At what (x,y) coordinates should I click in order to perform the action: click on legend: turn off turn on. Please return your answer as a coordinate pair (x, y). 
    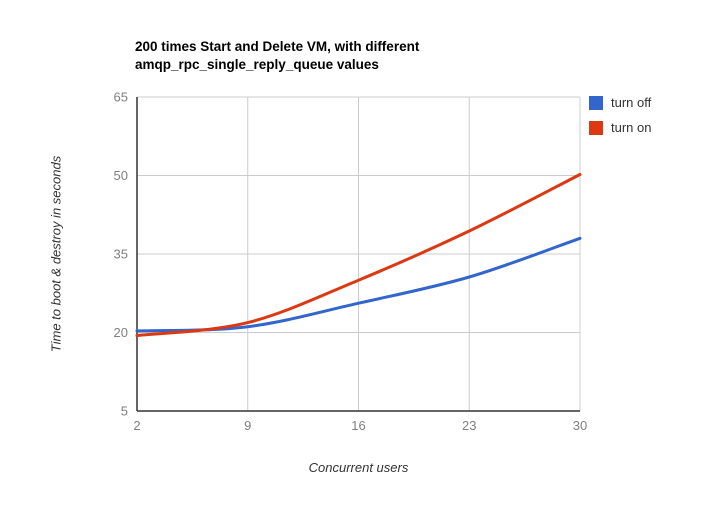
    Looking at the image, I should click on (620, 120).